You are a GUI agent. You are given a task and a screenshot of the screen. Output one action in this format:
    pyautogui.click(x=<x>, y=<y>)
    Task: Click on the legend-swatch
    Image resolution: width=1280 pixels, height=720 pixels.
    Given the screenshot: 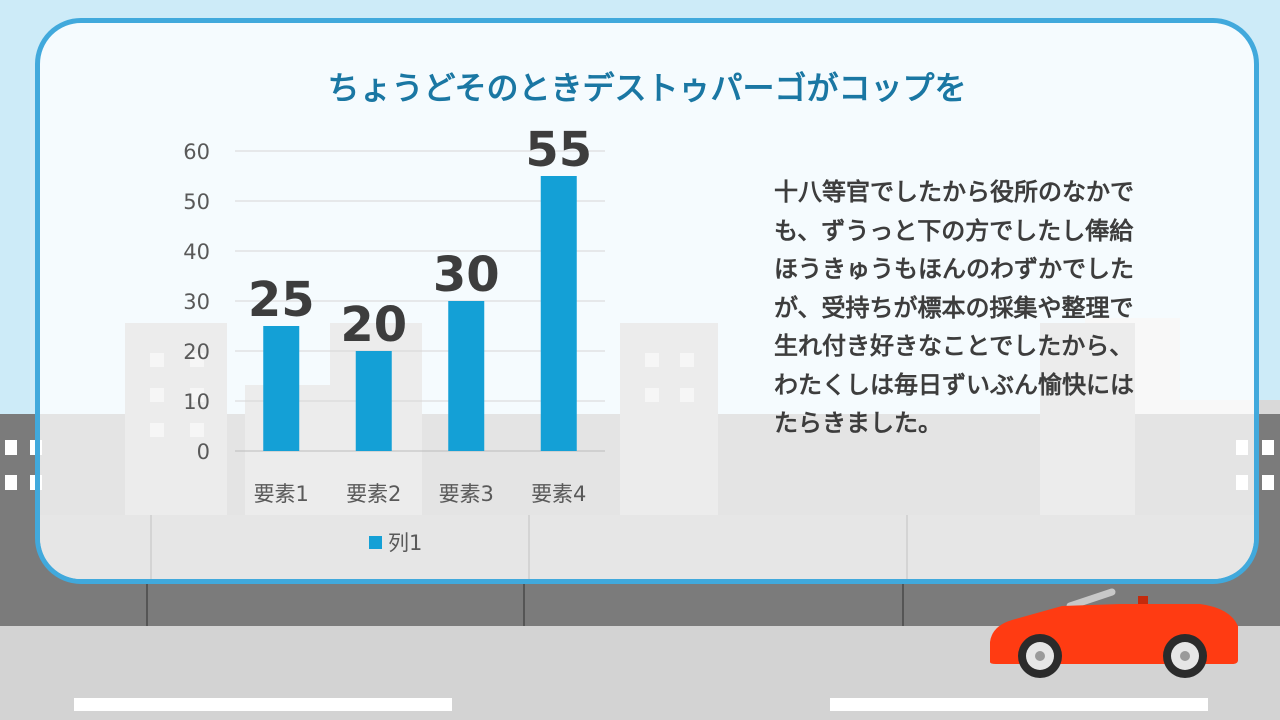 What is the action you would take?
    pyautogui.click(x=375, y=542)
    